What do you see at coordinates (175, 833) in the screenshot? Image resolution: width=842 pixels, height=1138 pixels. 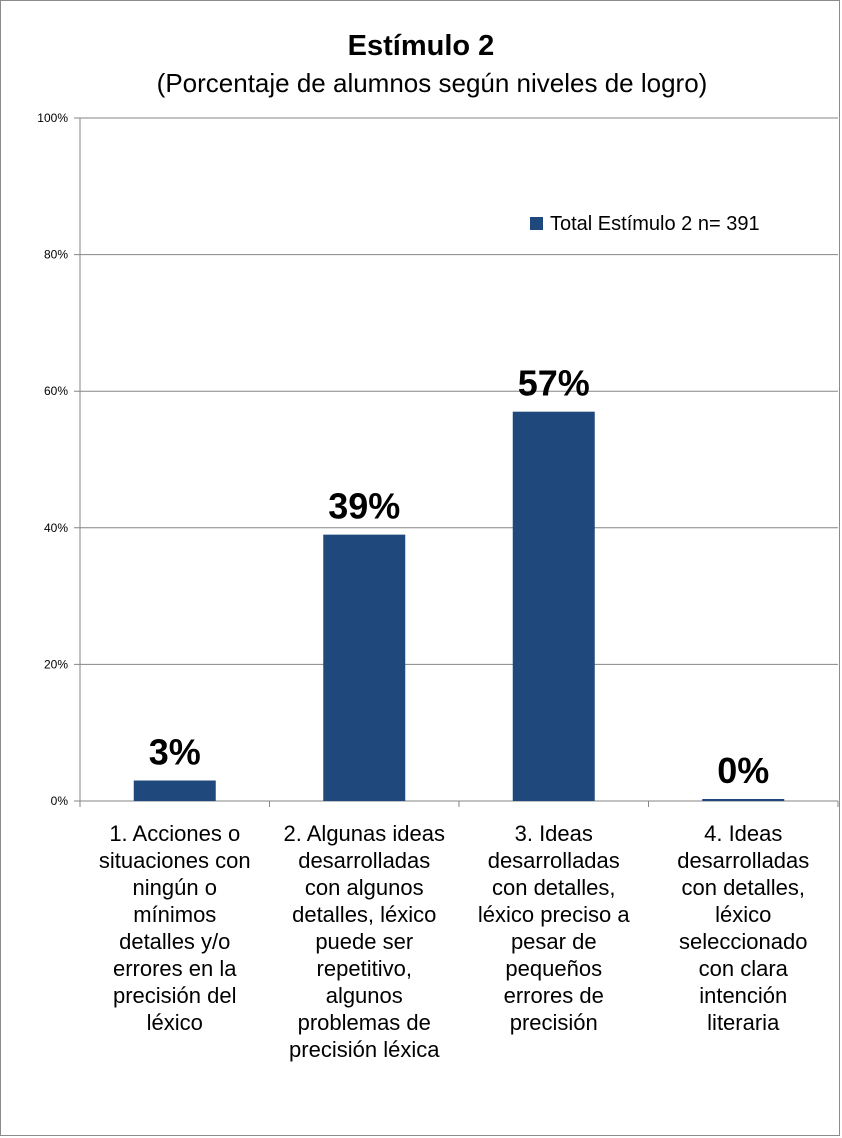 I see `x-category-label-line: 1. Acciones o` at bounding box center [175, 833].